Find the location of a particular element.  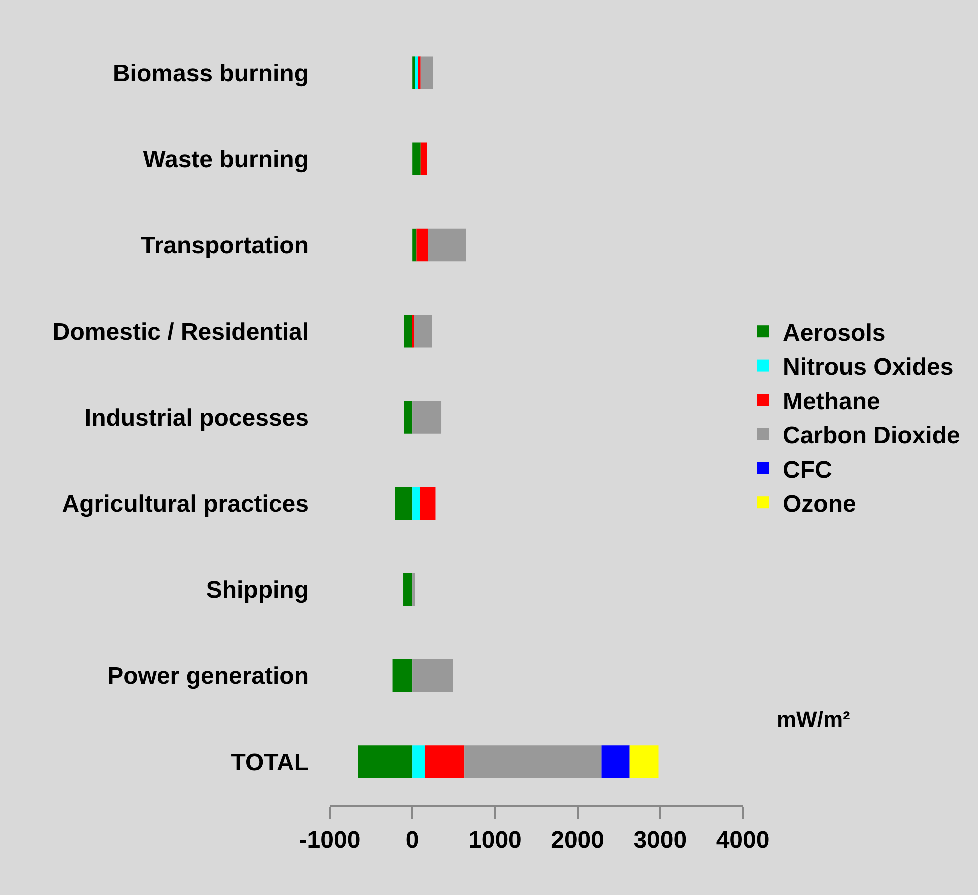

legend-label: Methane is located at coordinates (831, 402).